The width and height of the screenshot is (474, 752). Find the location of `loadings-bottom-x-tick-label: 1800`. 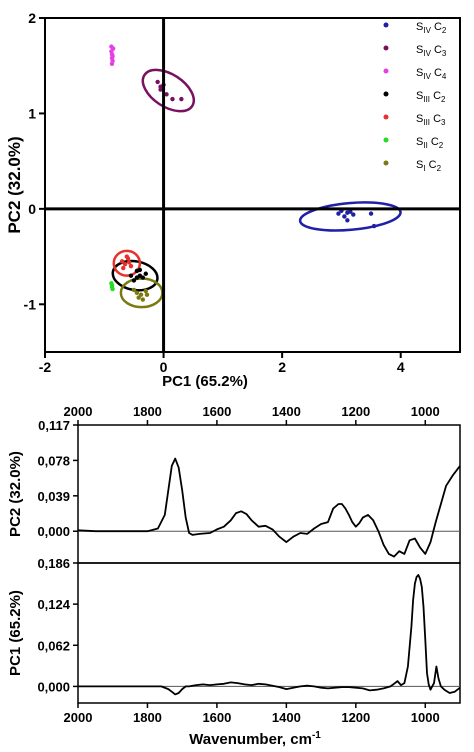

loadings-bottom-x-tick-label: 1800 is located at coordinates (147, 717).